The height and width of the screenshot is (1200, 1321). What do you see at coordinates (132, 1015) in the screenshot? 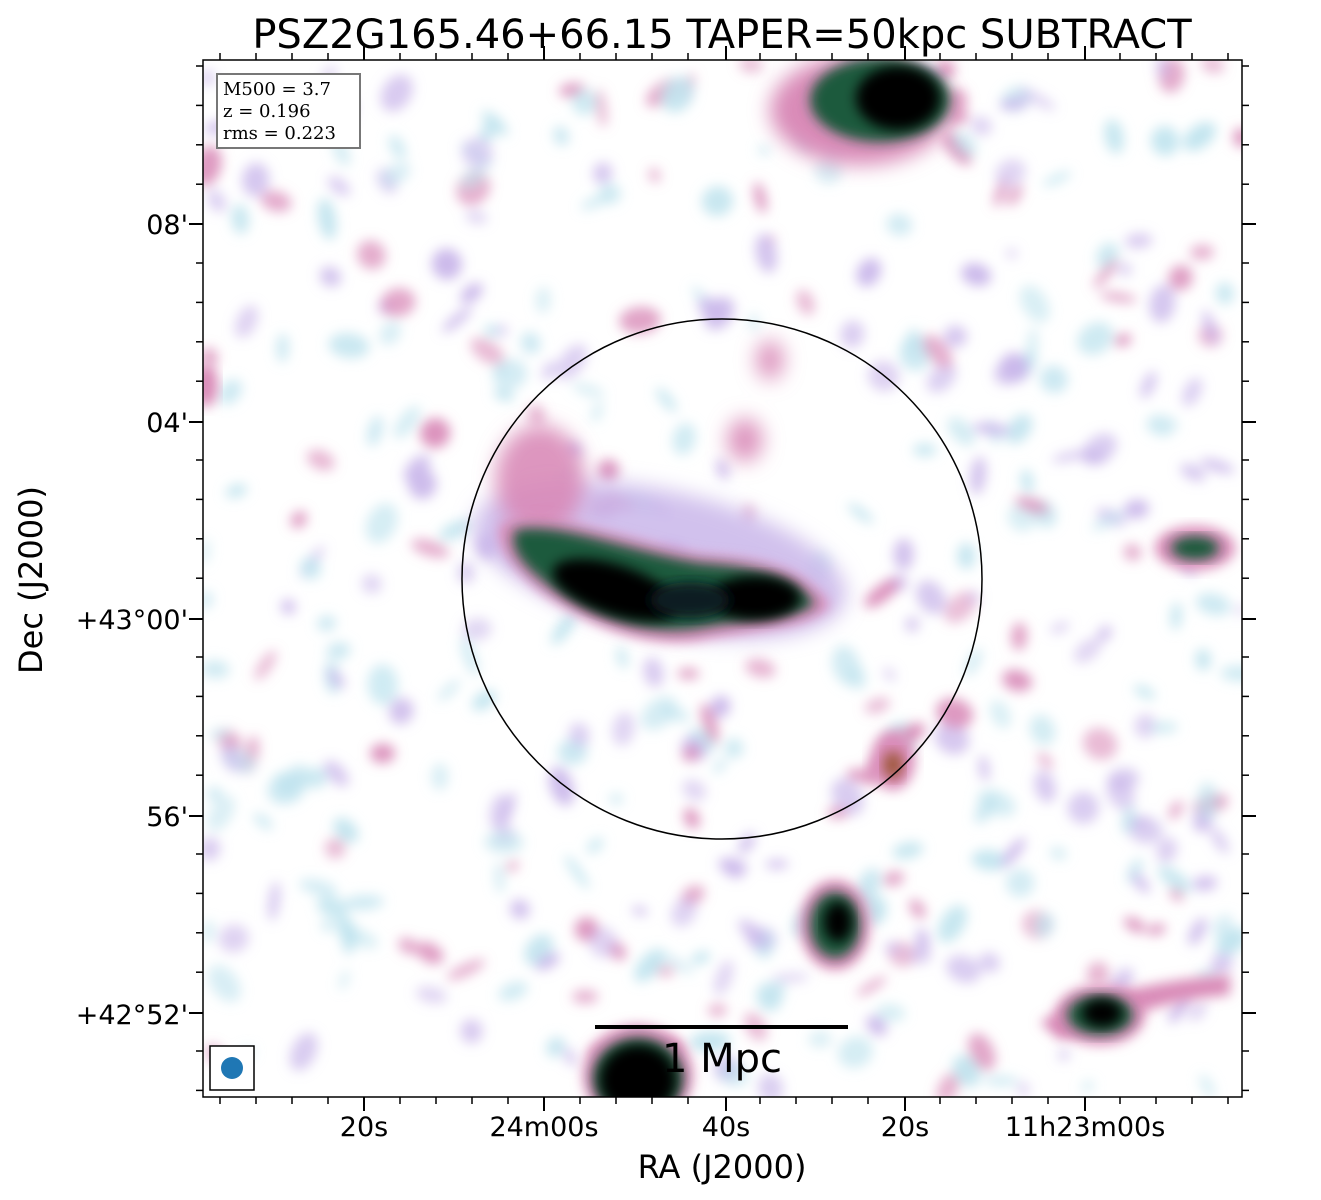
I see `y-tick-label: +42°52'` at bounding box center [132, 1015].